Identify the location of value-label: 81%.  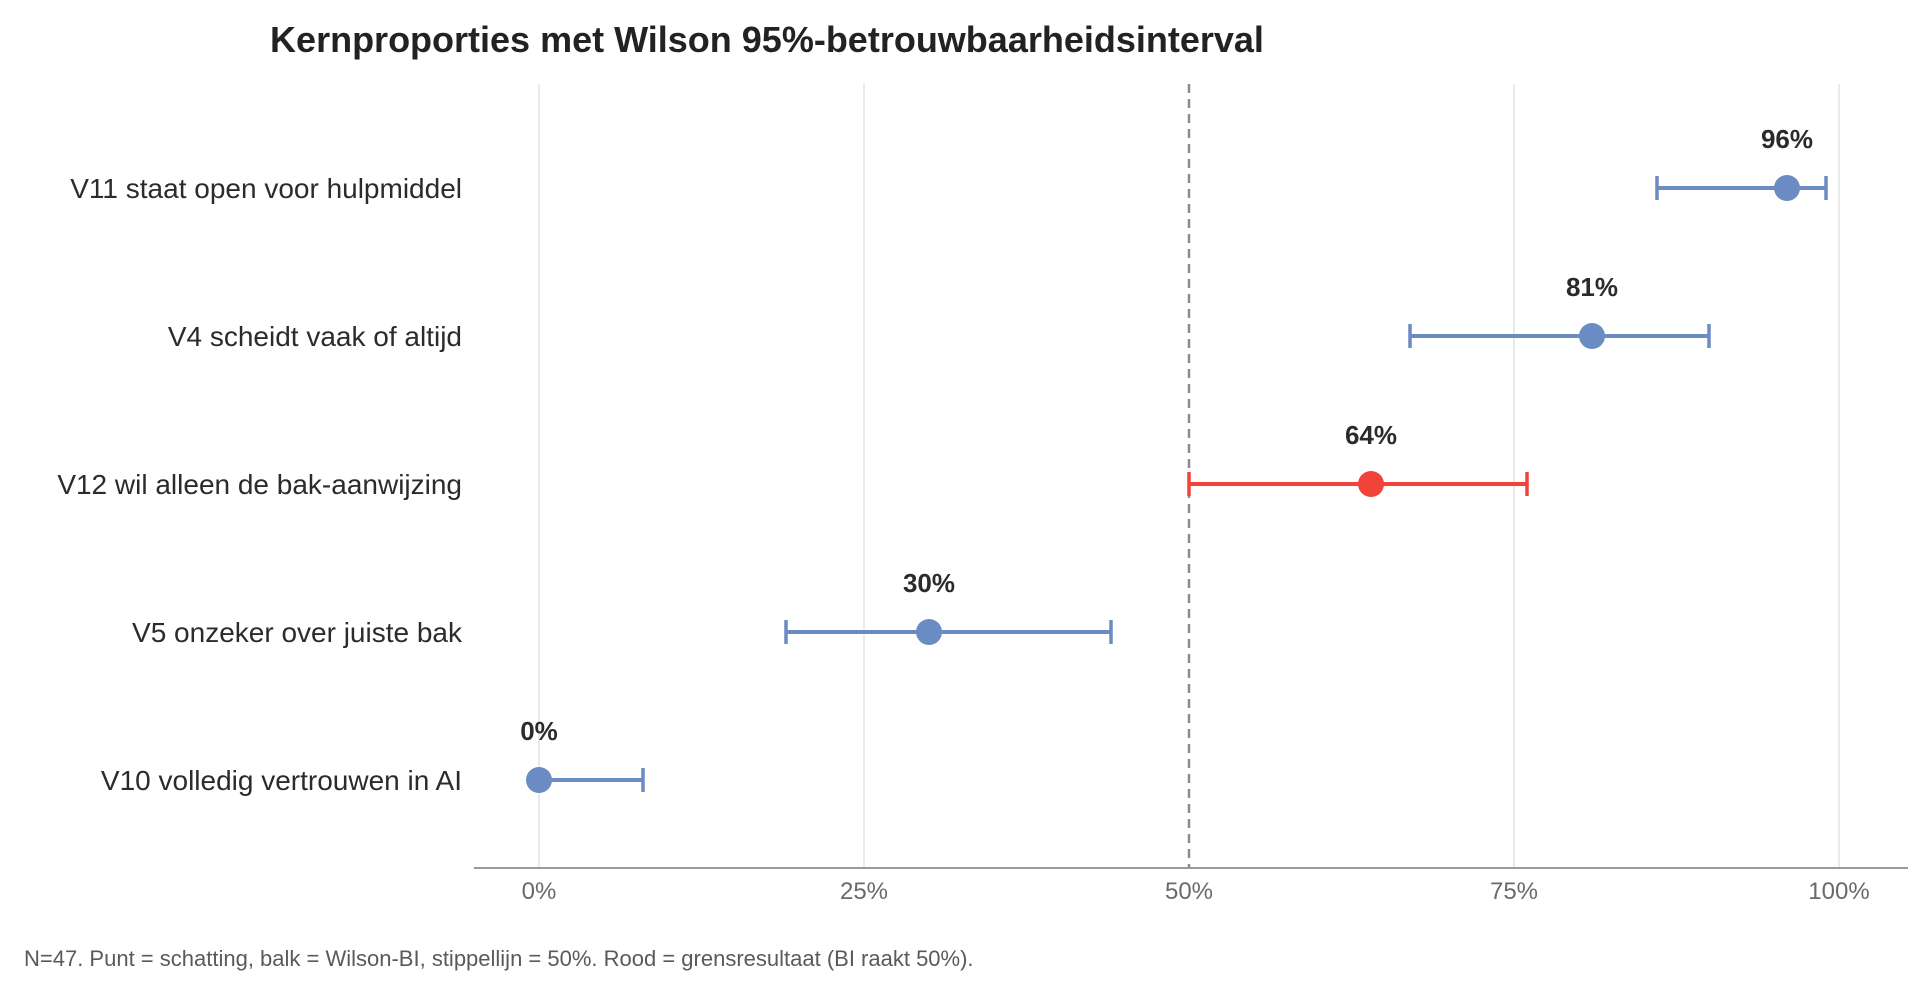
(1592, 287).